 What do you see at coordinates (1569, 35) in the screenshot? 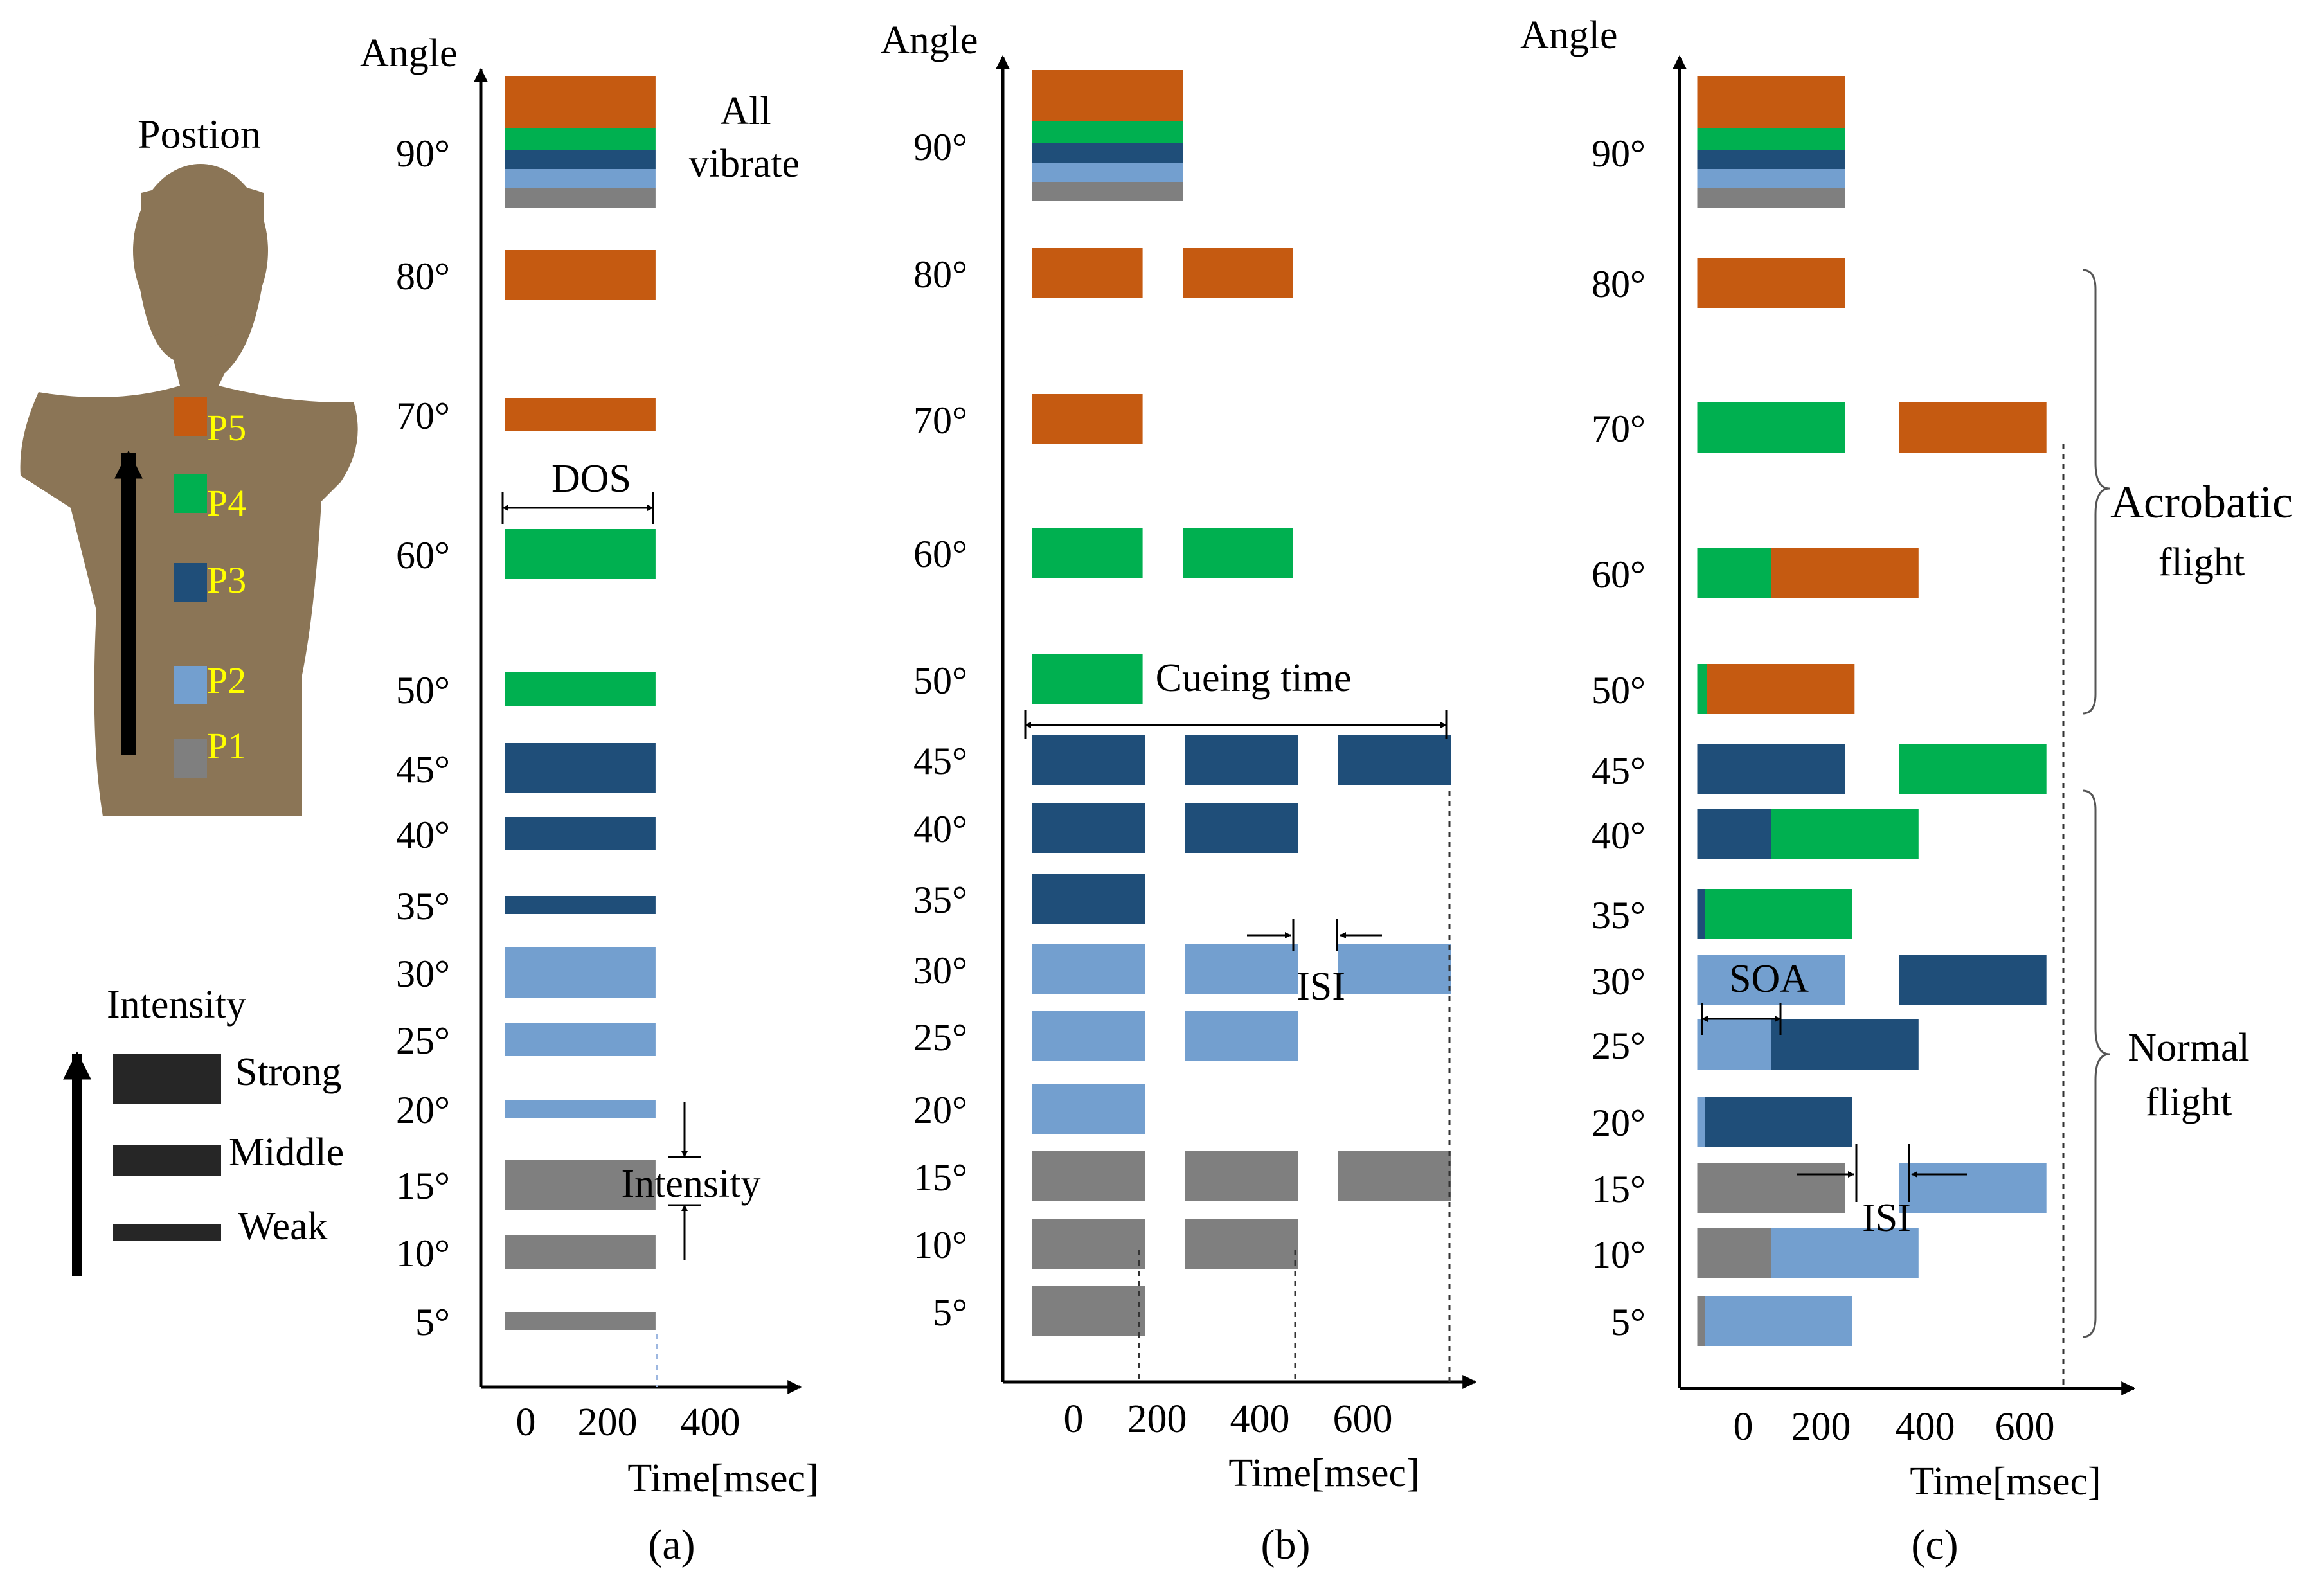
I see `panel-c-y-label: Angle` at bounding box center [1569, 35].